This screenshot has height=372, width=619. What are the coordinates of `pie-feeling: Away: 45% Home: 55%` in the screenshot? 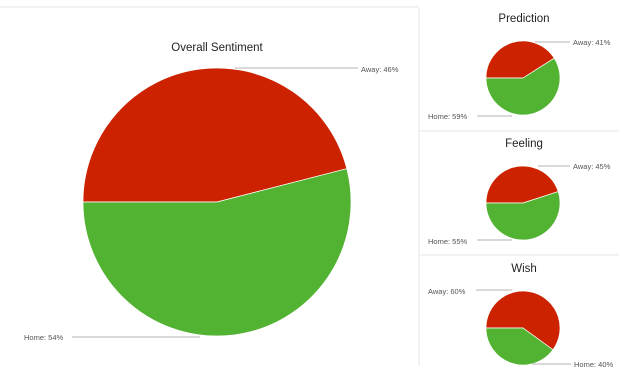 It's located at (519, 204).